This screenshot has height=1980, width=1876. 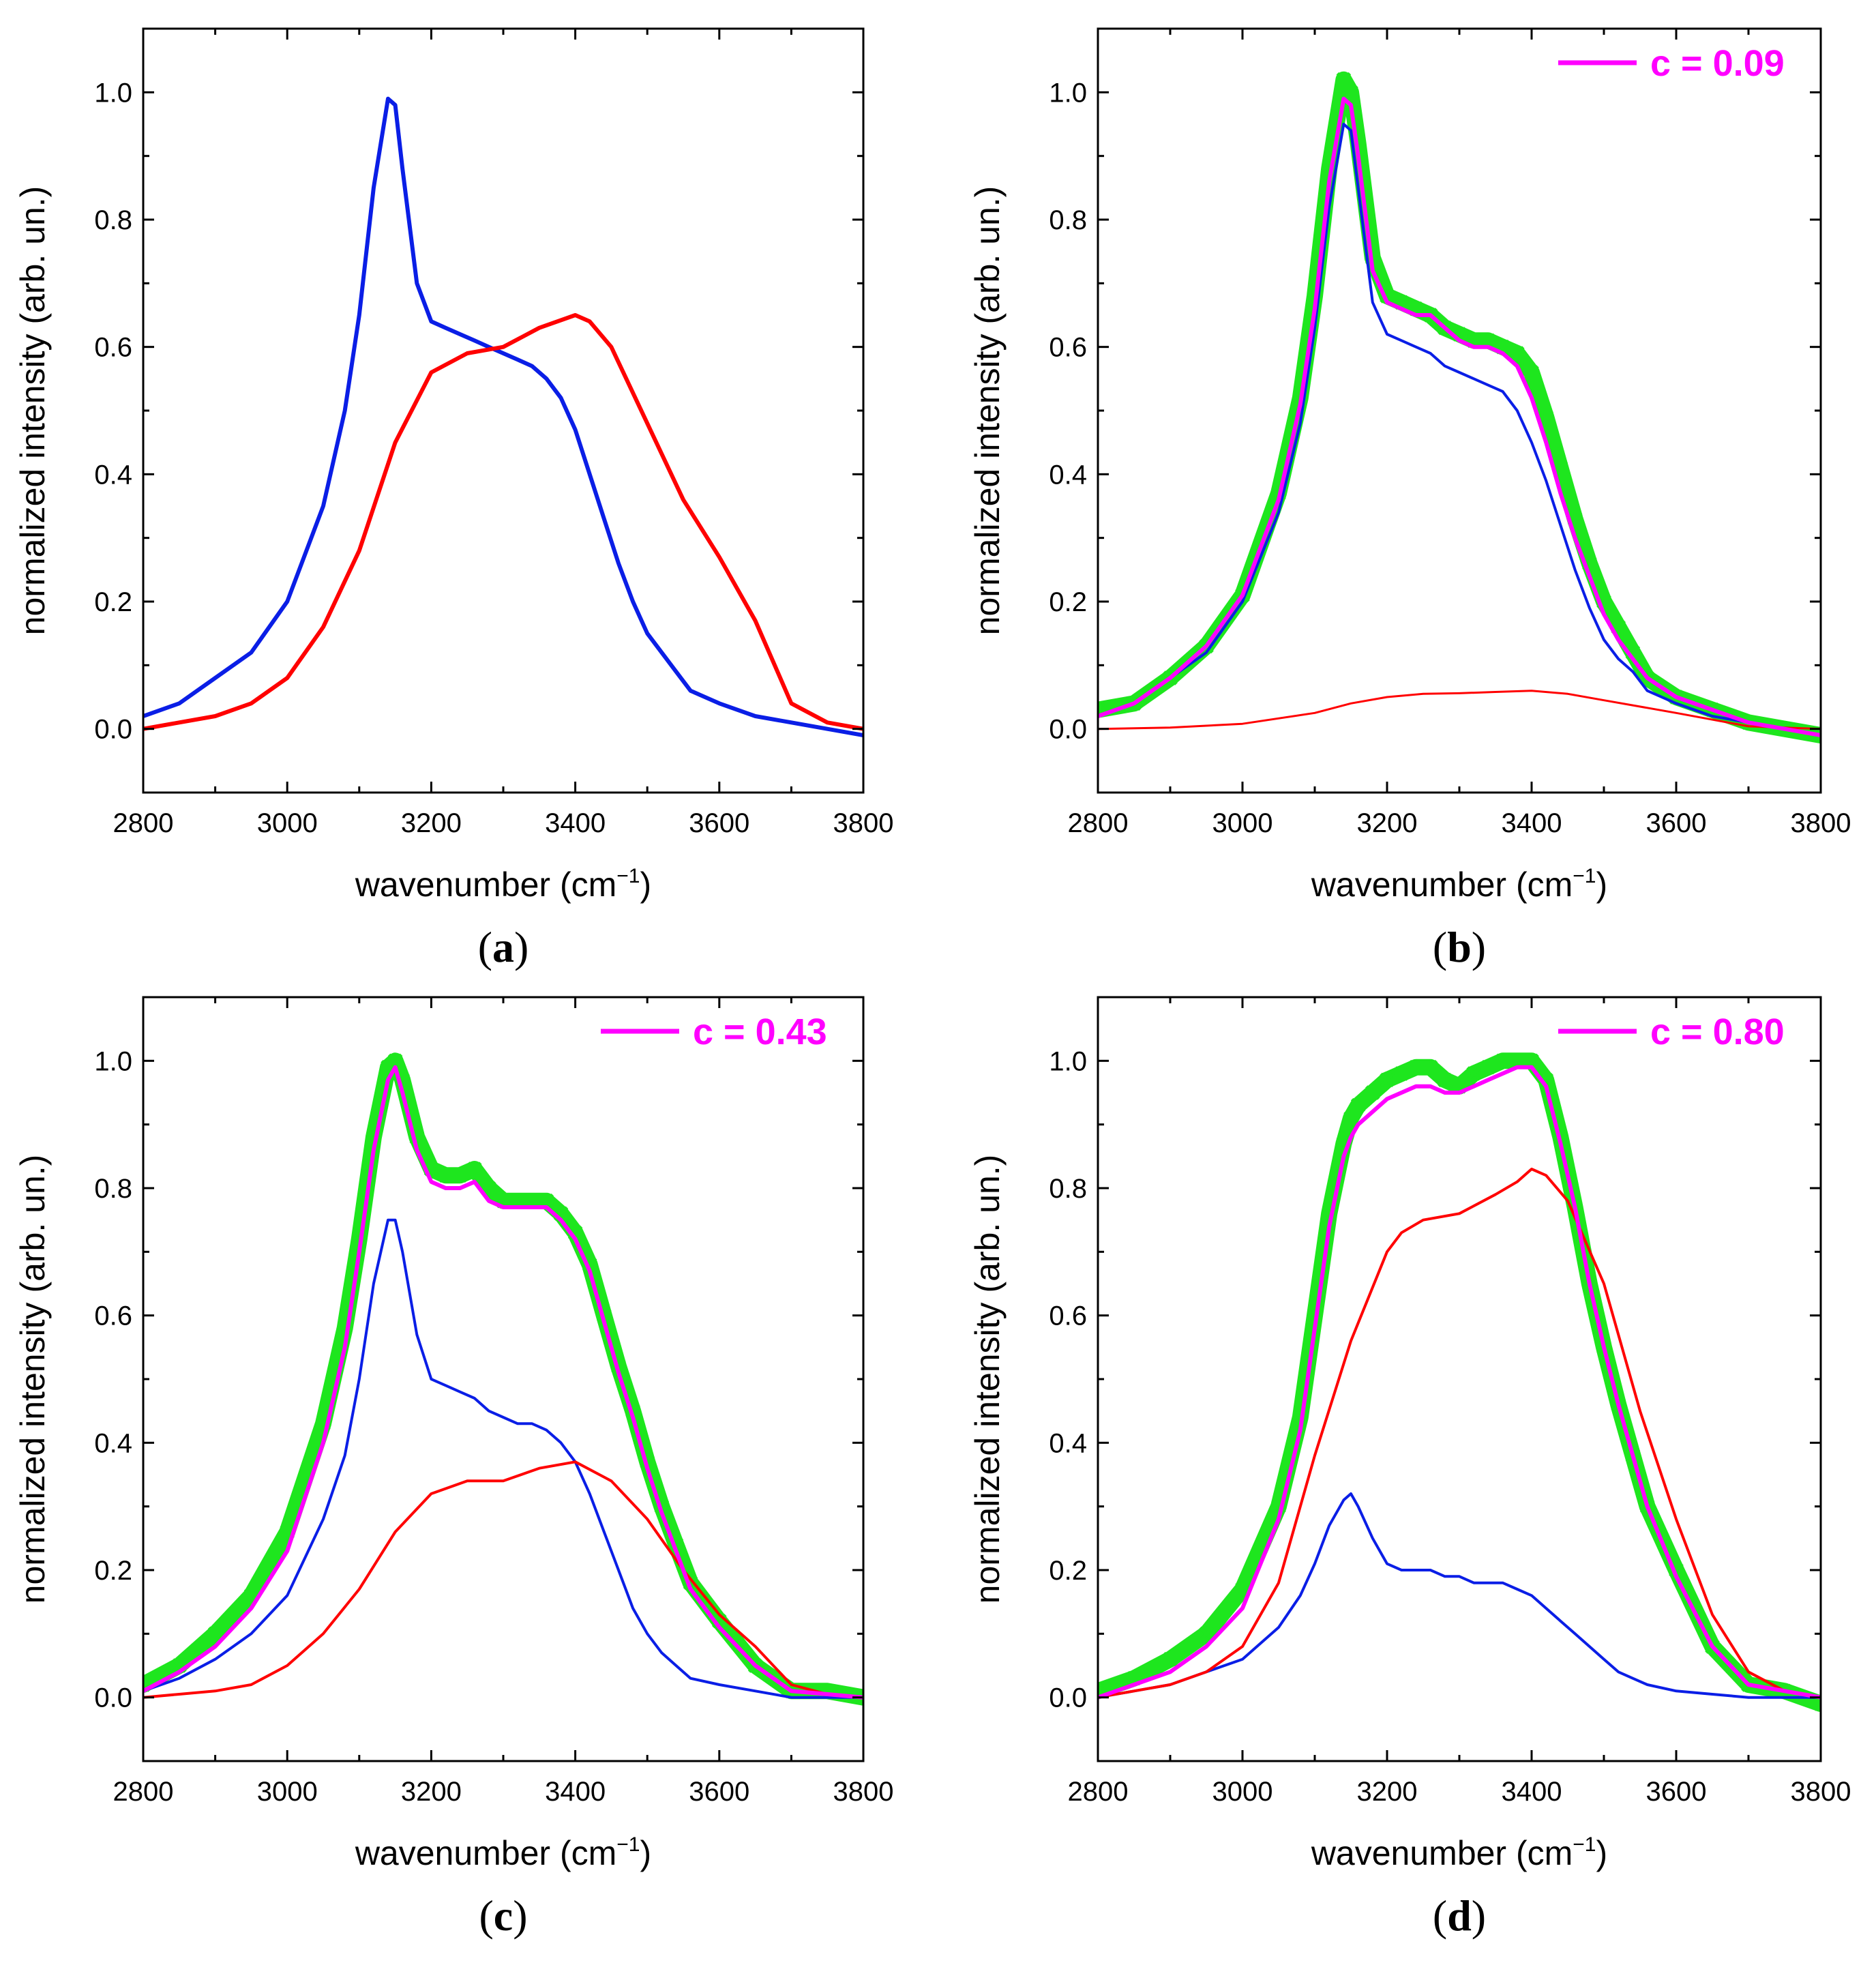 What do you see at coordinates (760, 1031) in the screenshot?
I see `legend-label: c = 0.43` at bounding box center [760, 1031].